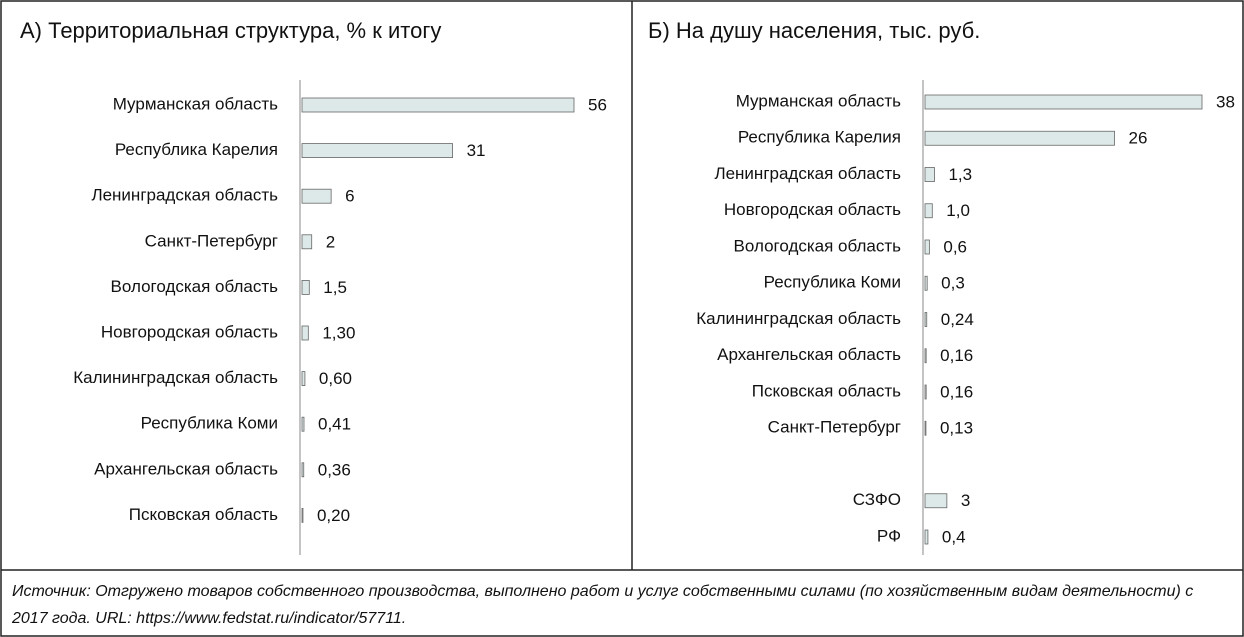 The width and height of the screenshot is (1244, 637). Describe the element at coordinates (349, 196) in the screenshot. I see `value-label: 6` at that location.